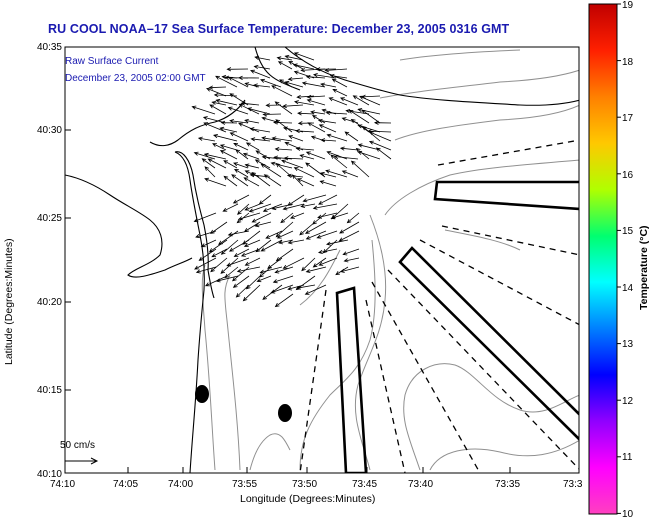 The width and height of the screenshot is (651, 519). I want to click on scale-arrow, so click(82, 461).